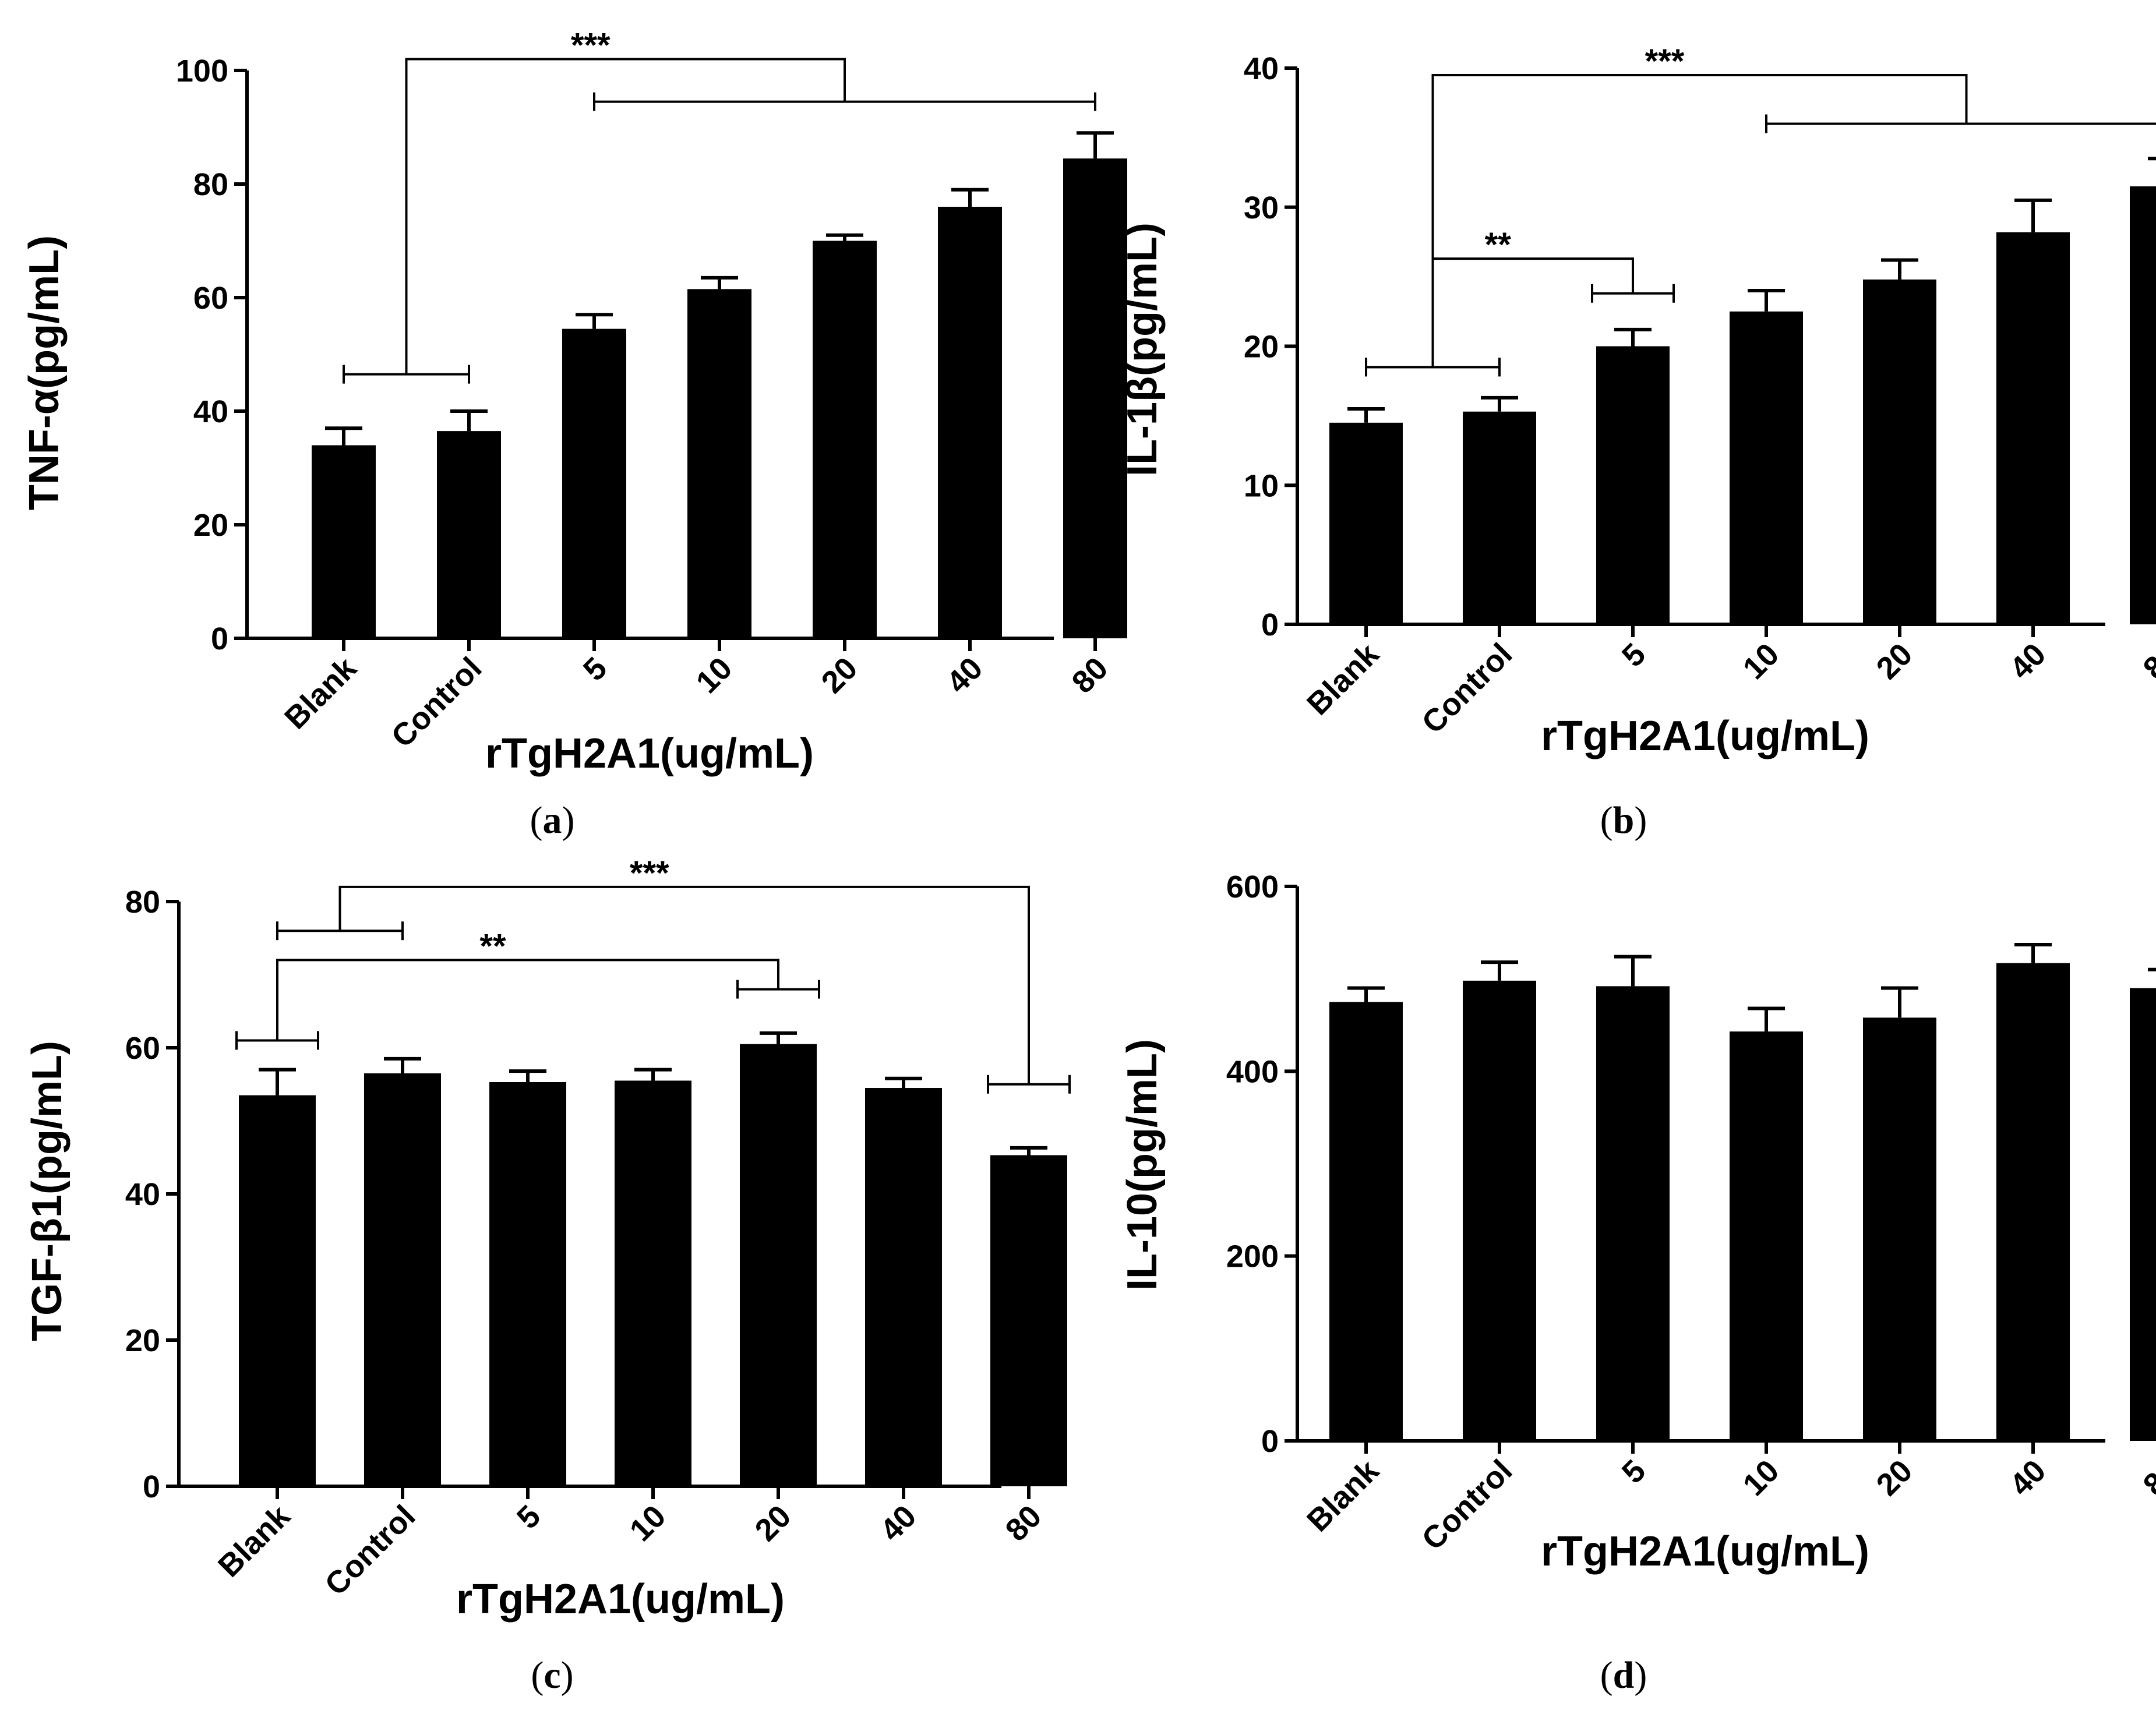 The image size is (2156, 1721). I want to click on y-axis-title: IL-1β(pg/mL), so click(1142, 349).